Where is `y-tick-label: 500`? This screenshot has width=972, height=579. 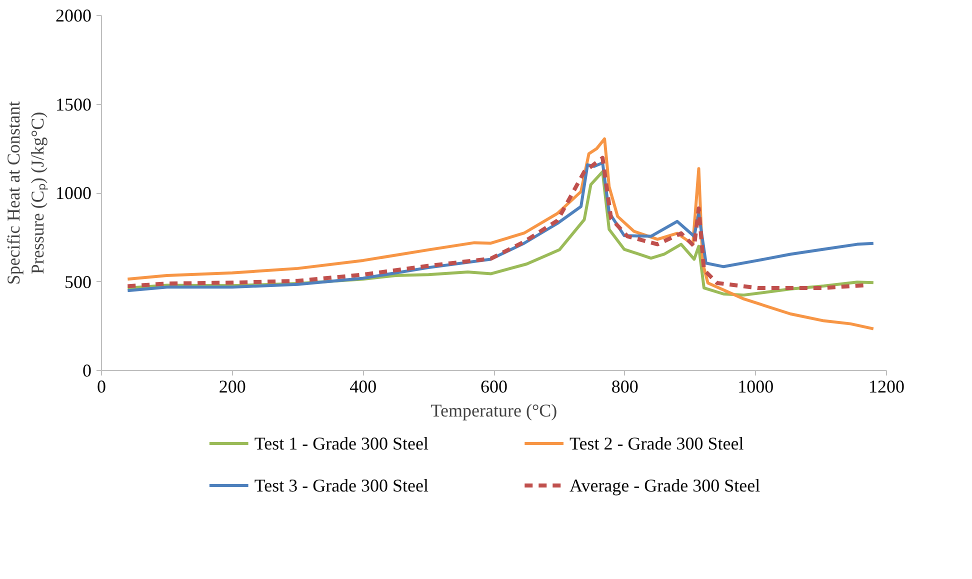
y-tick-label: 500 is located at coordinates (78, 282).